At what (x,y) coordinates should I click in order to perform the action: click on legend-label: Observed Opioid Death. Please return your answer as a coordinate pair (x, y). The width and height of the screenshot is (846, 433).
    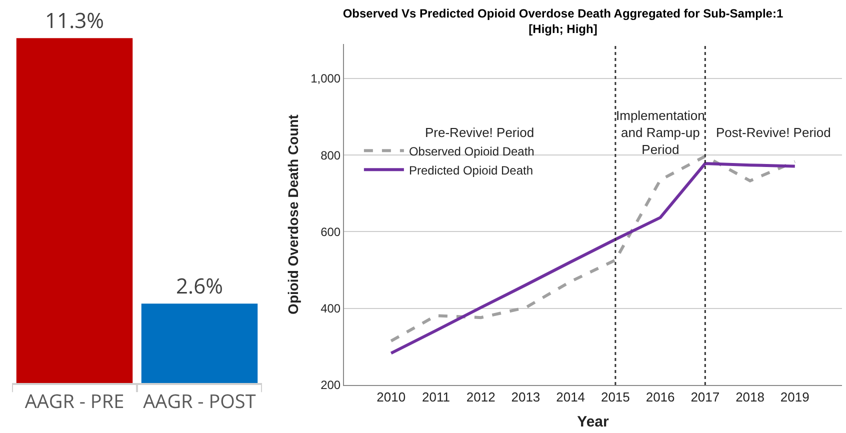
    Looking at the image, I should click on (471, 151).